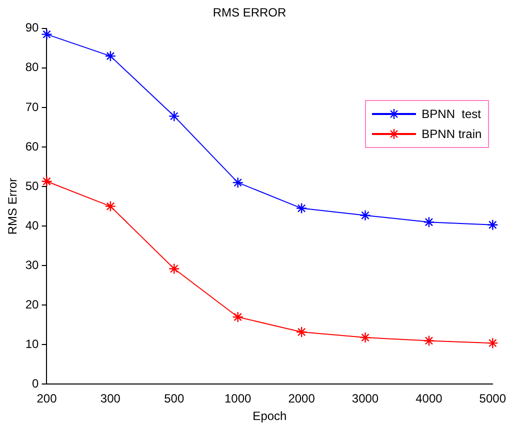 This screenshot has width=509, height=428. What do you see at coordinates (32, 27) in the screenshot?
I see `y-tick-label: 90` at bounding box center [32, 27].